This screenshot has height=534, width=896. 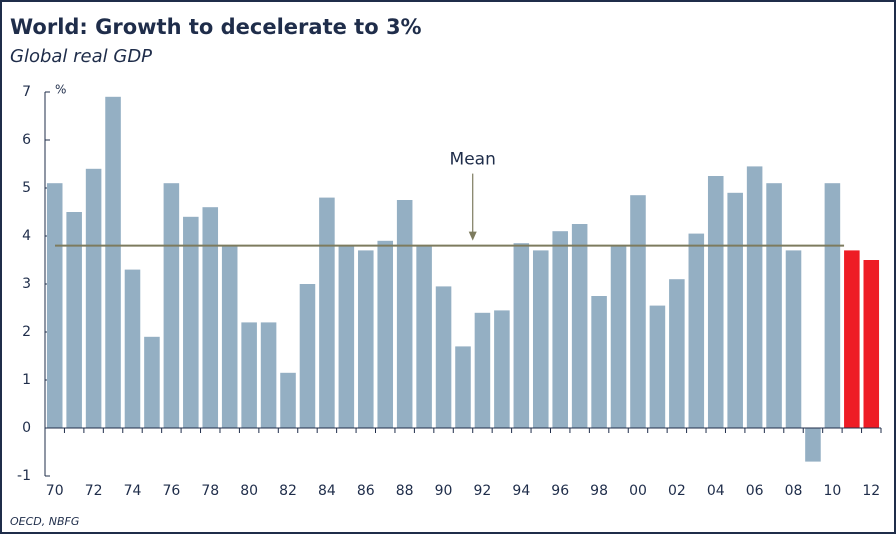 I want to click on x-tick-label: 88, so click(x=405, y=491).